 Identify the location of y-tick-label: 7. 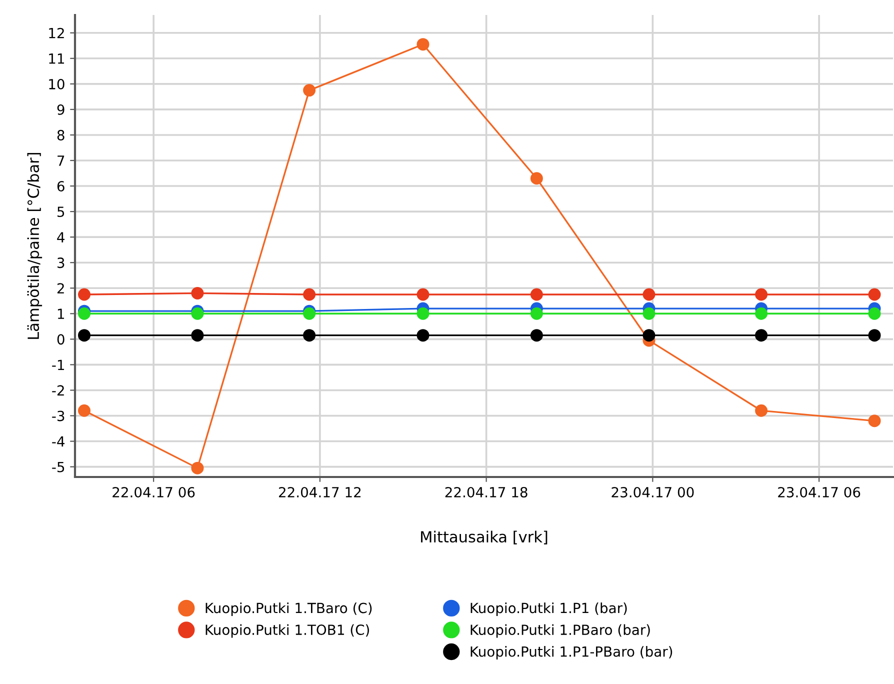
(61, 161).